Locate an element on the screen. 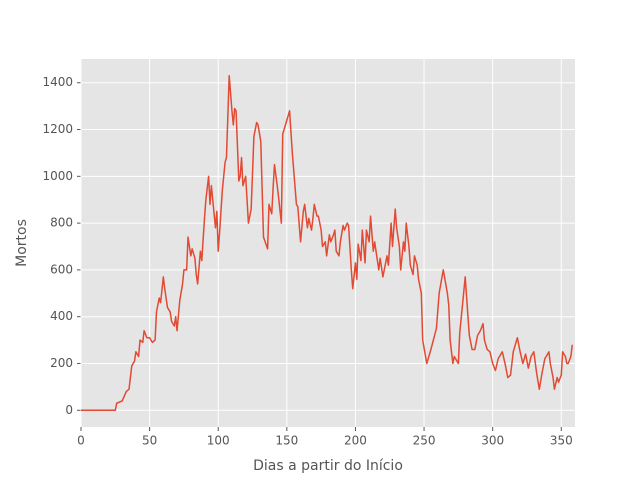 The height and width of the screenshot is (484, 640). y-axis-label: Mortos is located at coordinates (22, 243).